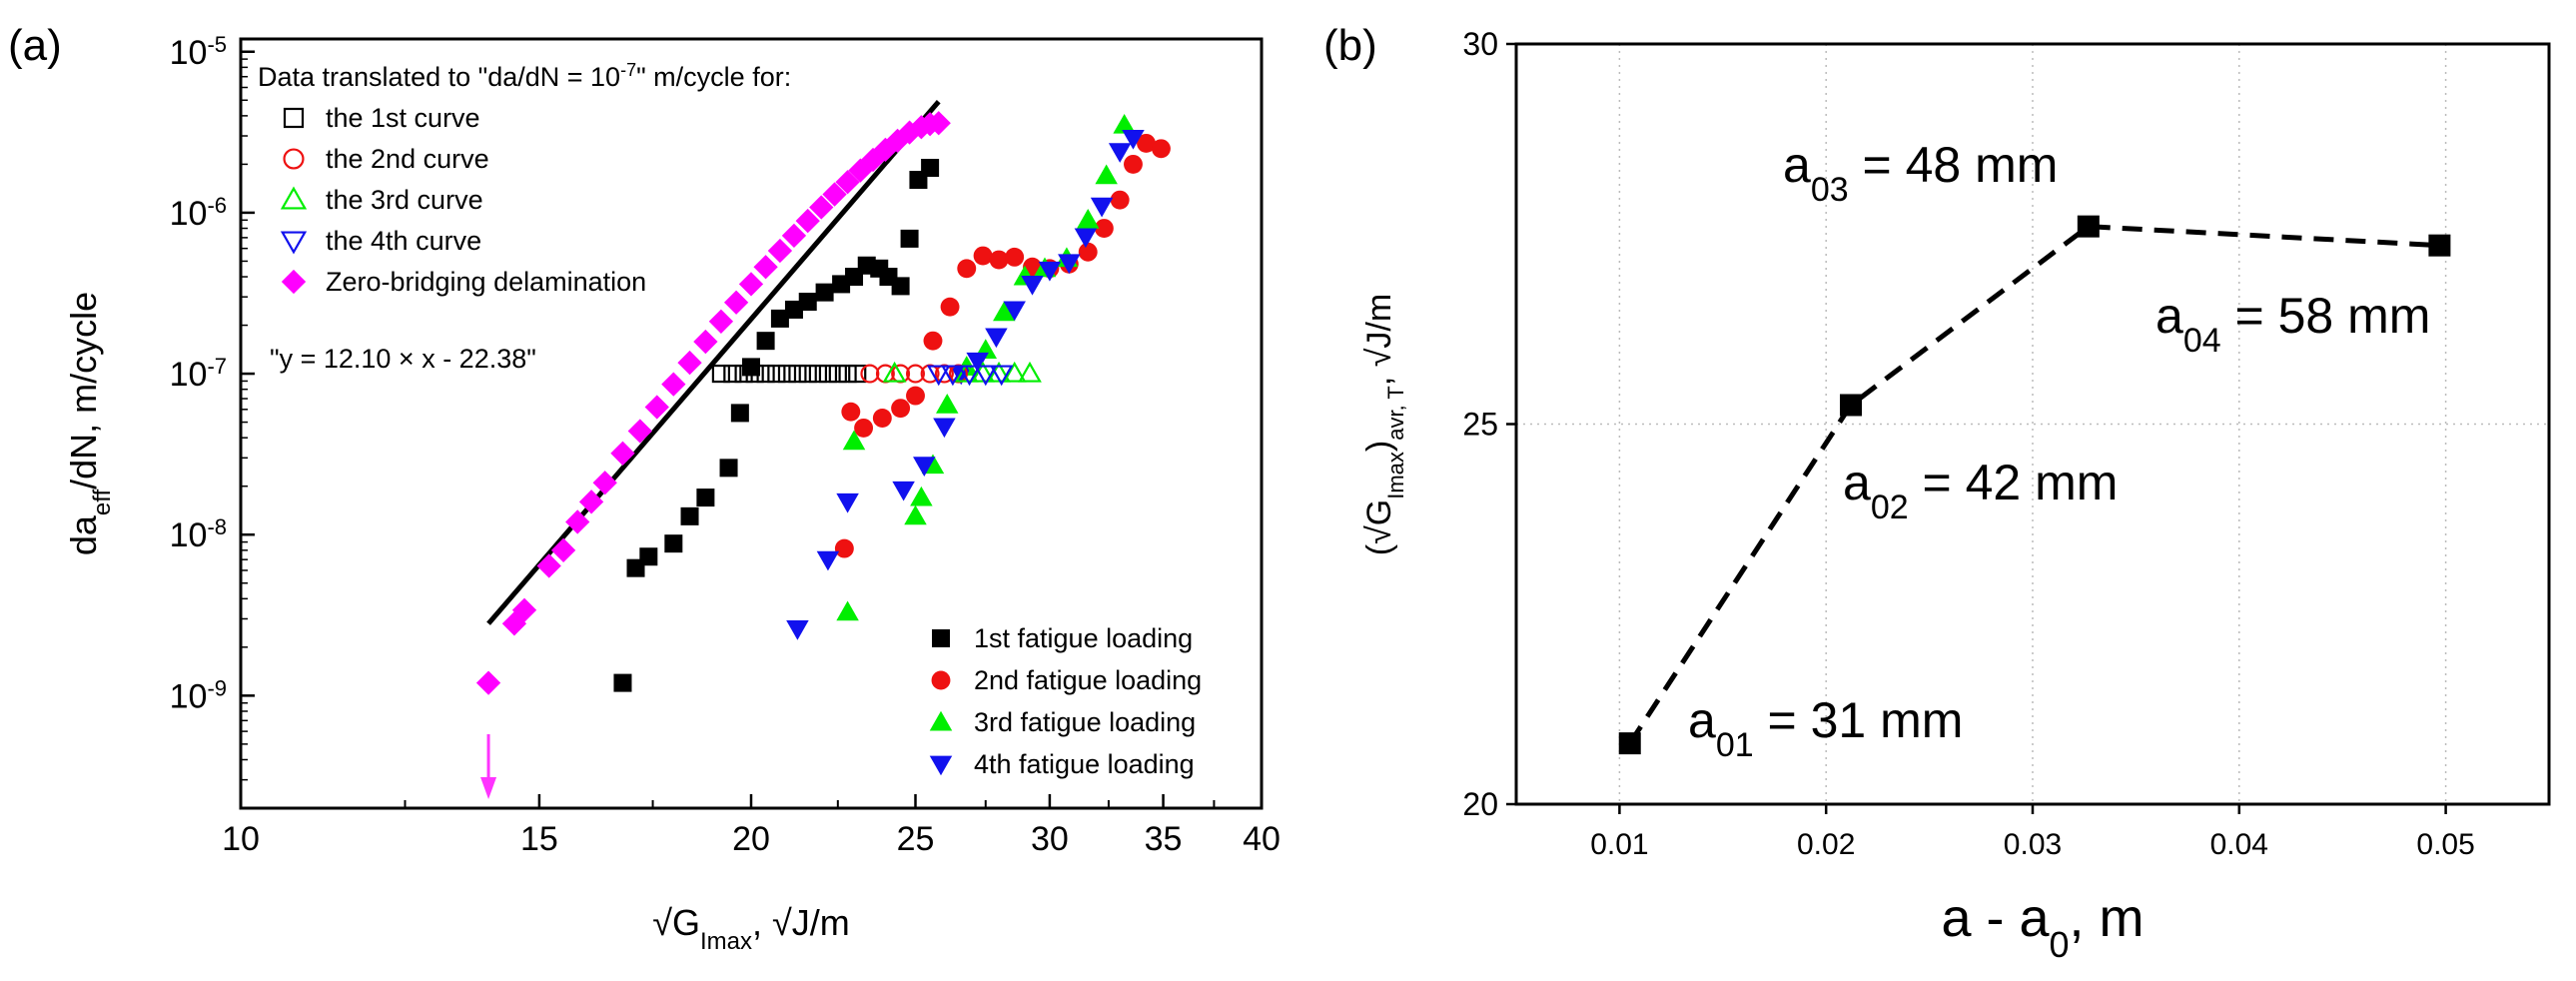 The width and height of the screenshot is (2576, 981). Describe the element at coordinates (713, 403) in the screenshot. I see `series-zero-bridging-delamination` at that location.